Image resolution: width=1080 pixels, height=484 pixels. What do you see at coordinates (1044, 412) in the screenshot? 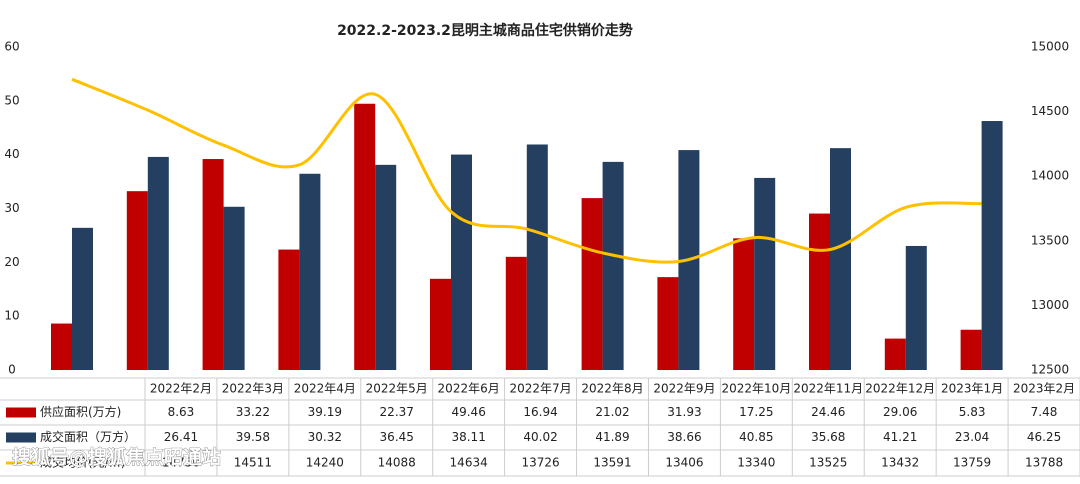
I see `table-value: 7.48` at bounding box center [1044, 412].